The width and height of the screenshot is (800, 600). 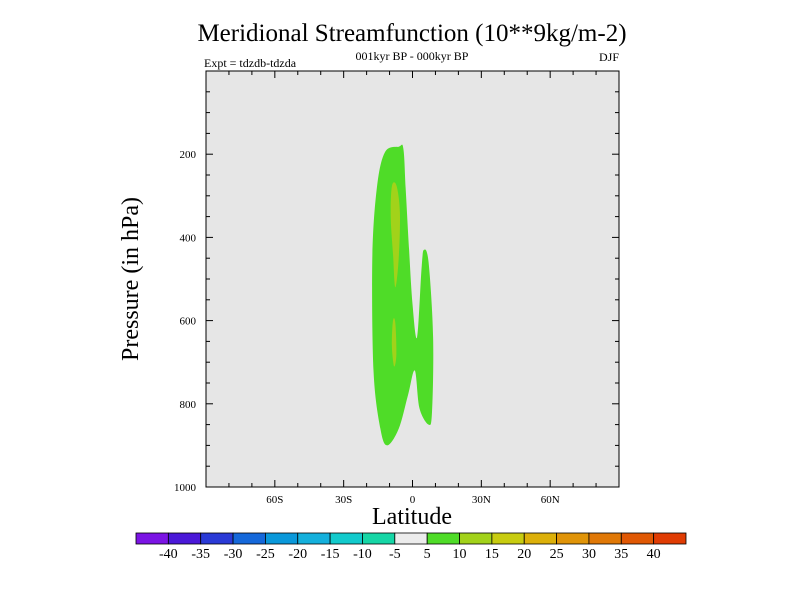 I want to click on x-tick-labels: 60S 30S 0 30N 60N, so click(x=412, y=500).